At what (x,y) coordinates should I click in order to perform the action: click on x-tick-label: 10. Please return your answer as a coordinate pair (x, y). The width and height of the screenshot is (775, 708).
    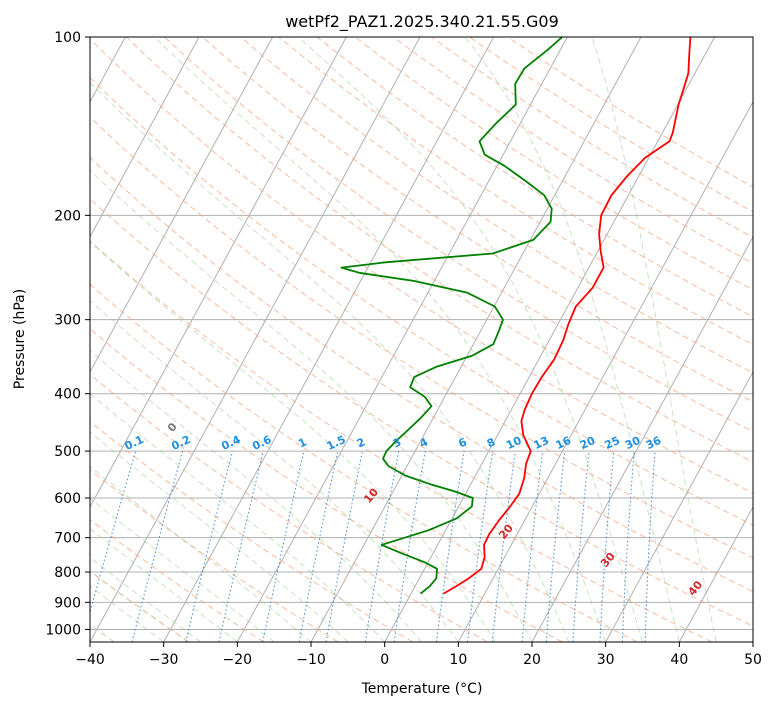
    Looking at the image, I should click on (458, 660).